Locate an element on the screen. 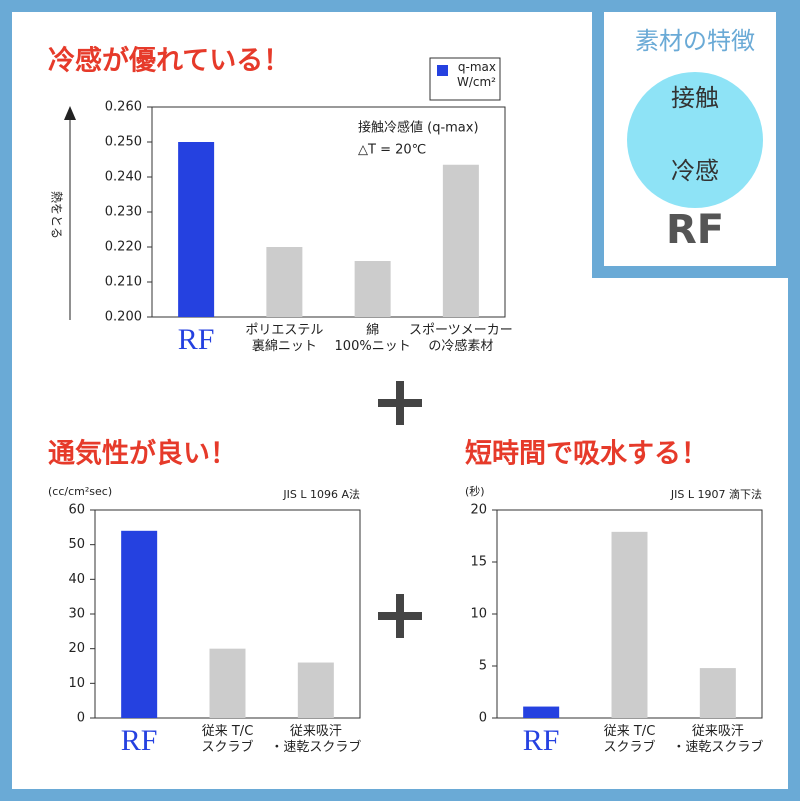 Image resolution: width=800 pixels, height=801 pixels. chart-title: 通気性が良い！ is located at coordinates (142, 454).